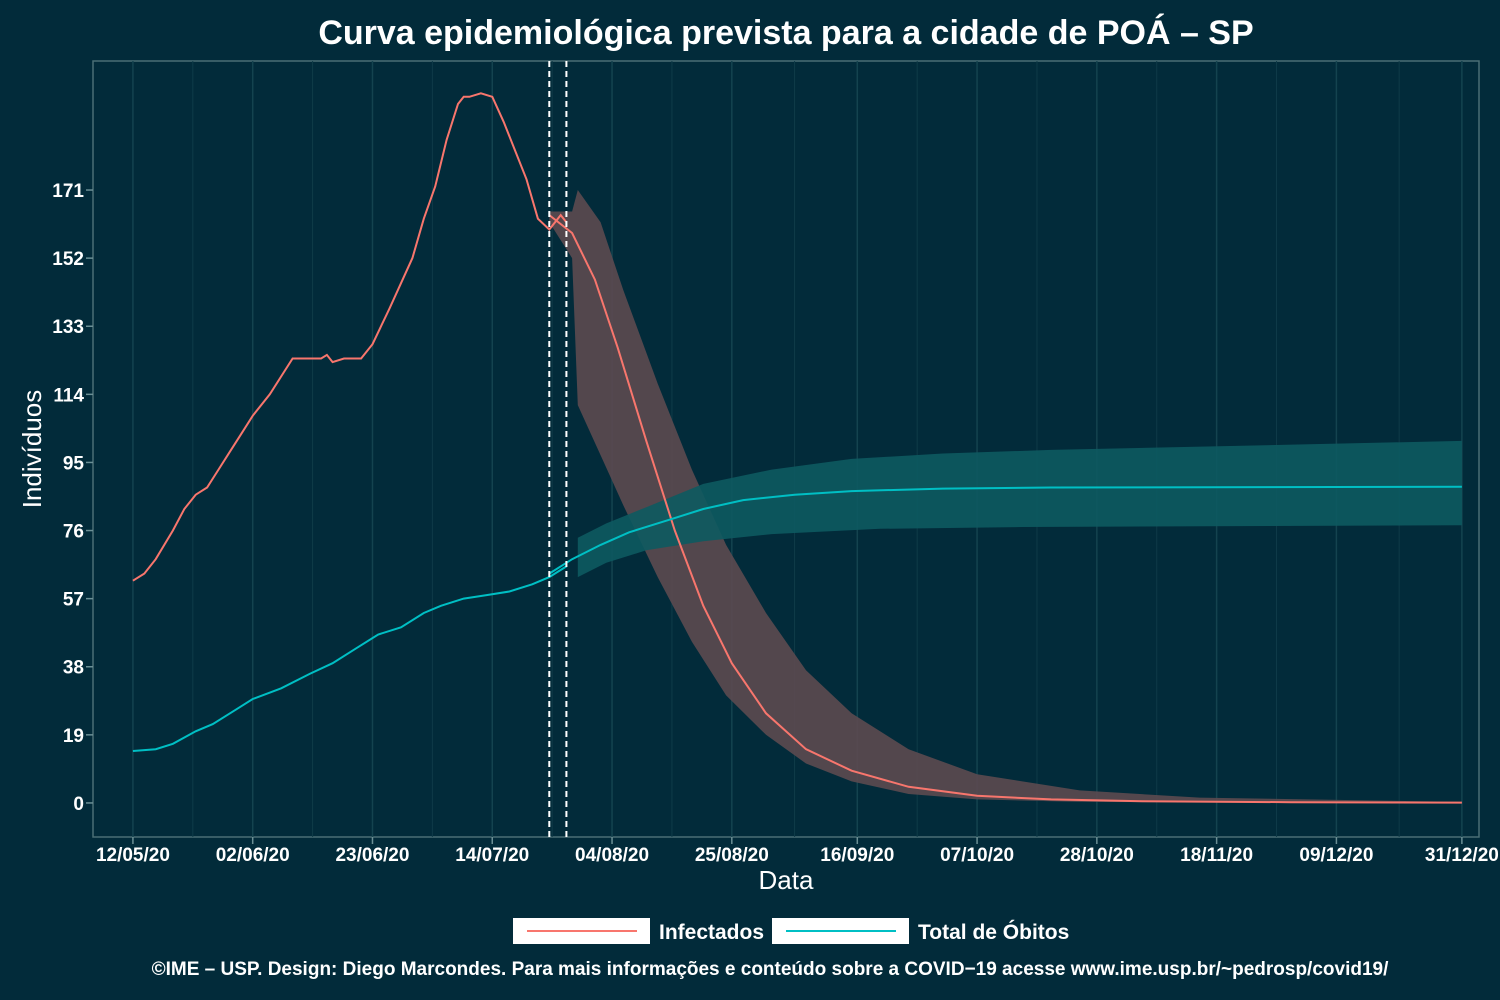 This screenshot has height=1000, width=1500. Describe the element at coordinates (253, 855) in the screenshot. I see `x-tick-label: 02/06/20` at that location.